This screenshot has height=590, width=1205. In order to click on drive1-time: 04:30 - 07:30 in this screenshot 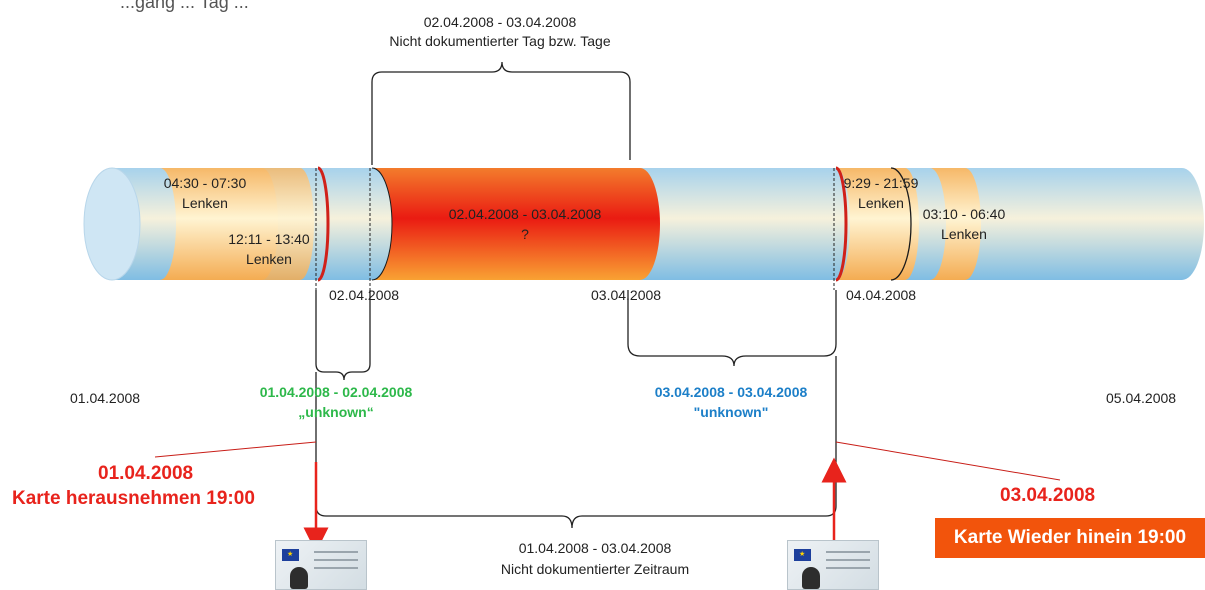, I will do `click(205, 183)`.